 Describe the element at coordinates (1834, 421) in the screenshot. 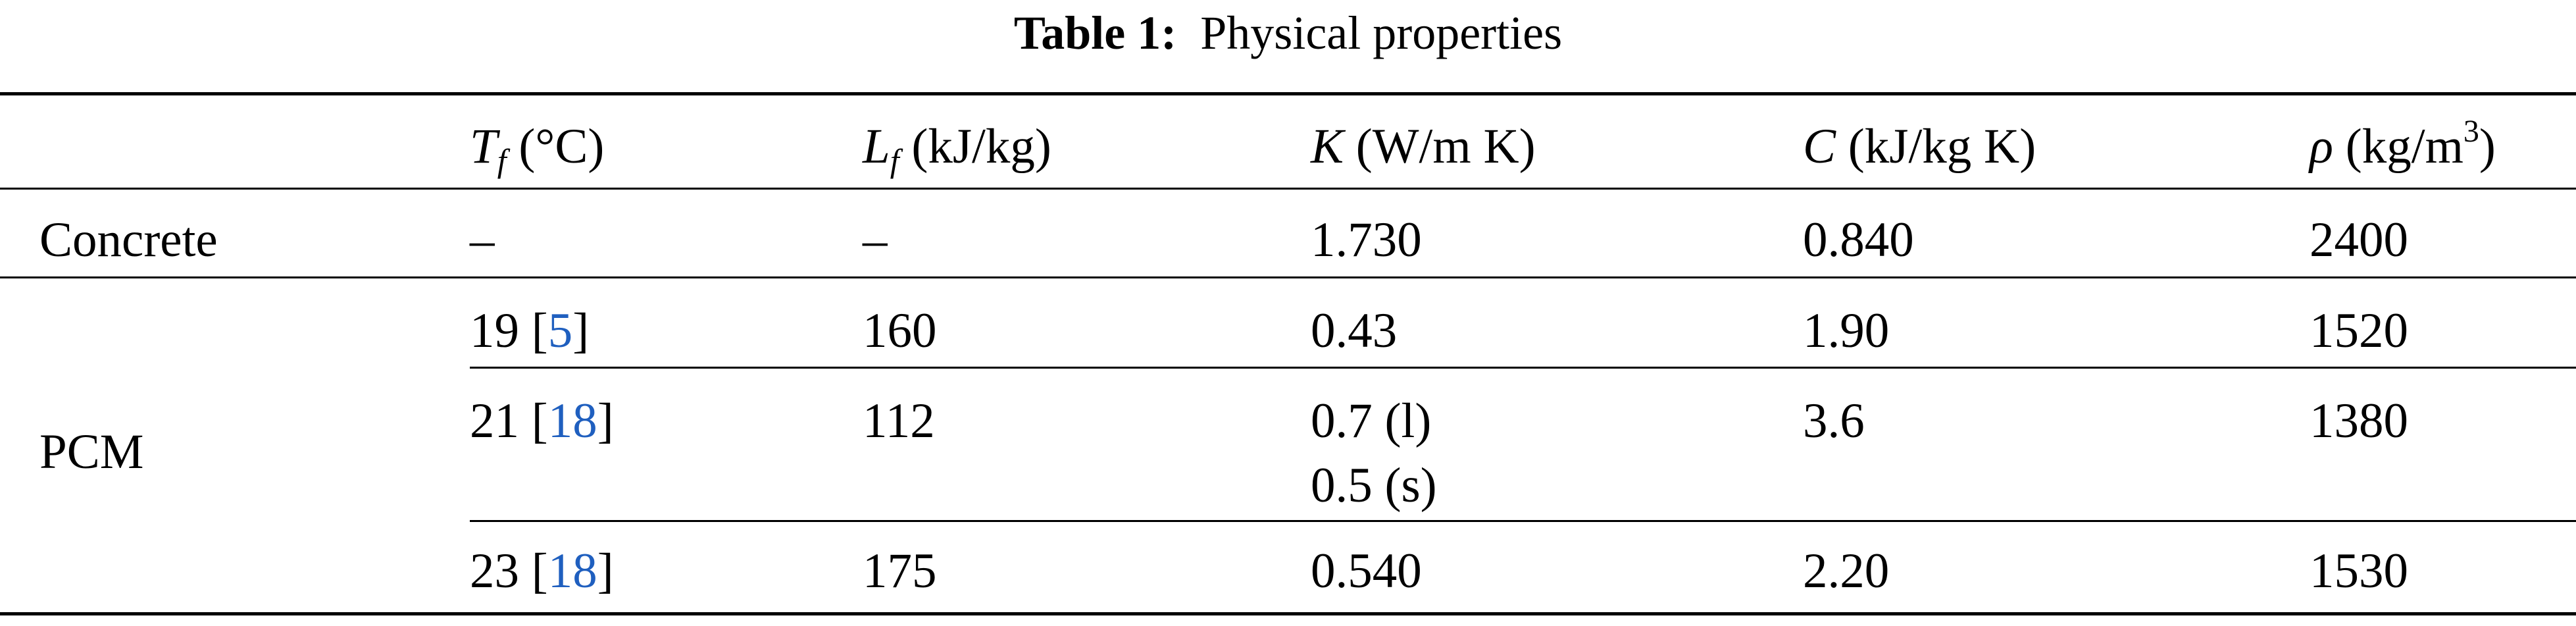

I see `cell-pcm2-c: 3.6` at that location.